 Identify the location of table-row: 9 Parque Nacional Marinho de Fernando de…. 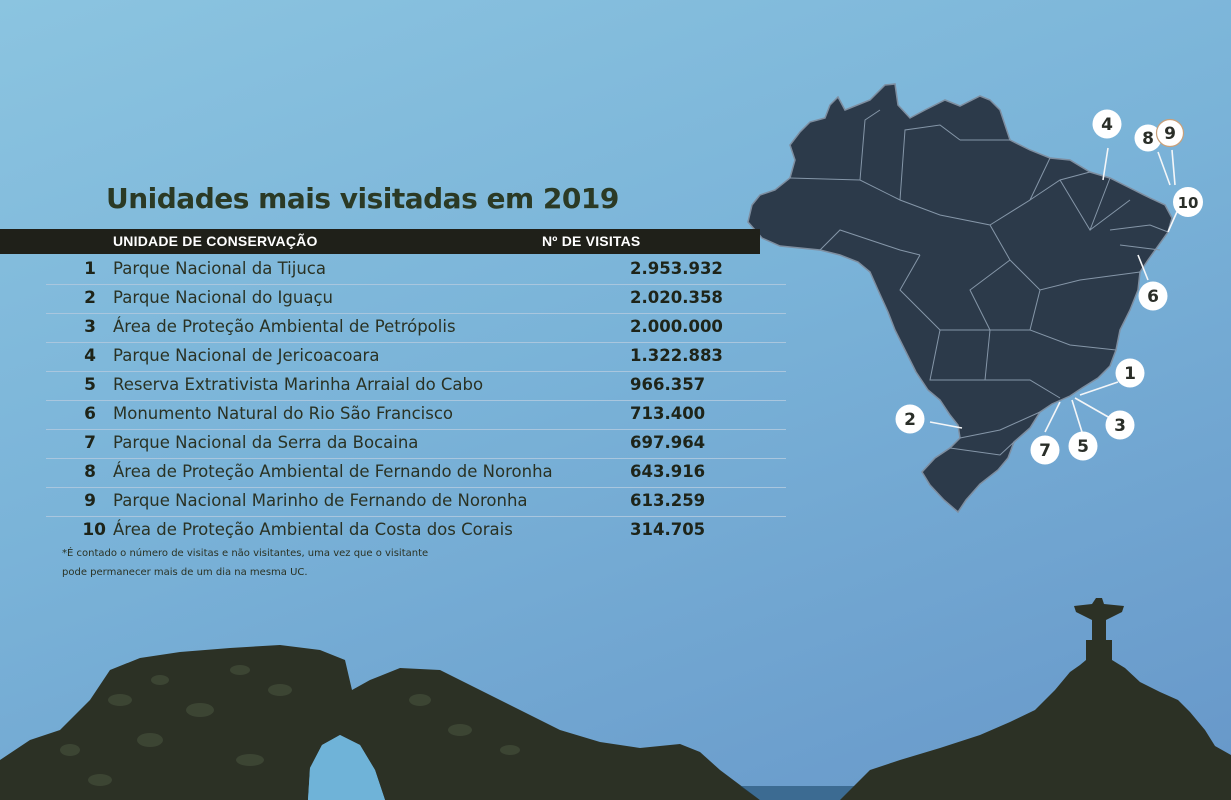
(416, 502).